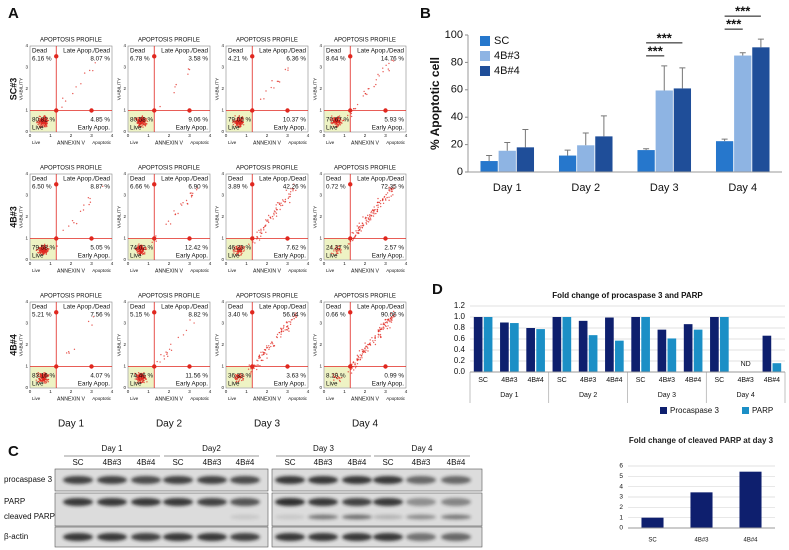  I want to click on x-tick-label: 2, so click(169, 391).